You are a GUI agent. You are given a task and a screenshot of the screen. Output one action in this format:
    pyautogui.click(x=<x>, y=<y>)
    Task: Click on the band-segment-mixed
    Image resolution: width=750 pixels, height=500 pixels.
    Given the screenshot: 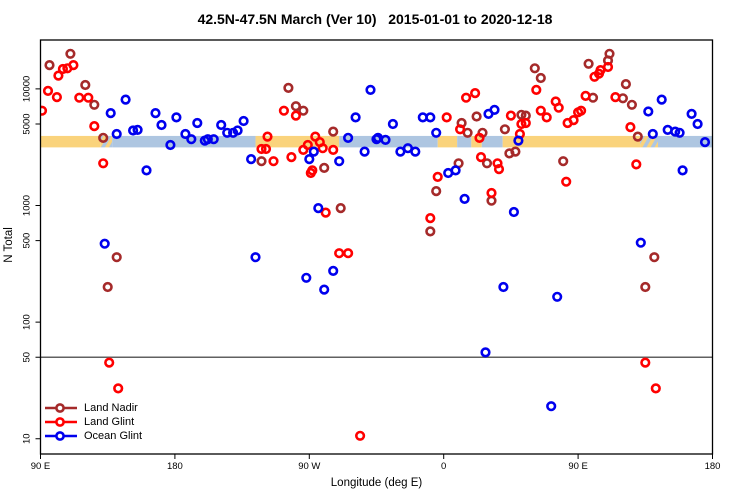 What is the action you would take?
    pyautogui.click(x=649, y=141)
    